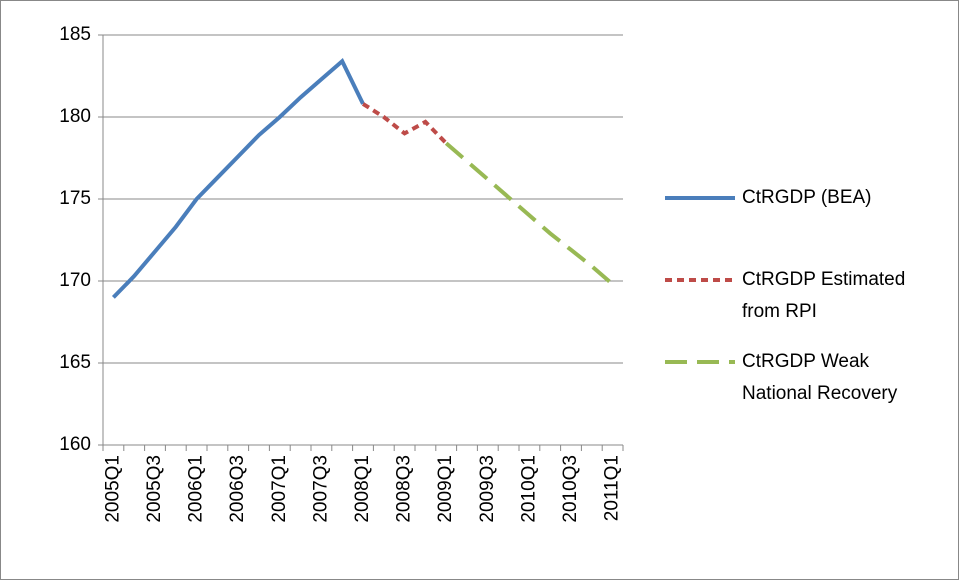 The width and height of the screenshot is (960, 581). I want to click on x-tick-label: 2009Q1, so click(445, 489).